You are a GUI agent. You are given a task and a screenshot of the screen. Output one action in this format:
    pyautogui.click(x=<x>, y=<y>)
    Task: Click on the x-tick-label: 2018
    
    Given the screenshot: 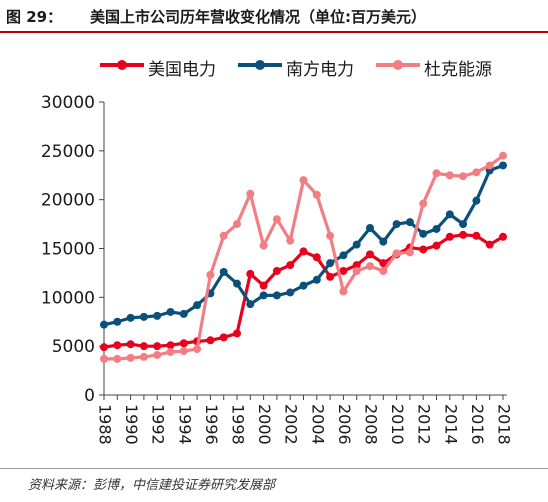 What is the action you would take?
    pyautogui.click(x=504, y=424)
    